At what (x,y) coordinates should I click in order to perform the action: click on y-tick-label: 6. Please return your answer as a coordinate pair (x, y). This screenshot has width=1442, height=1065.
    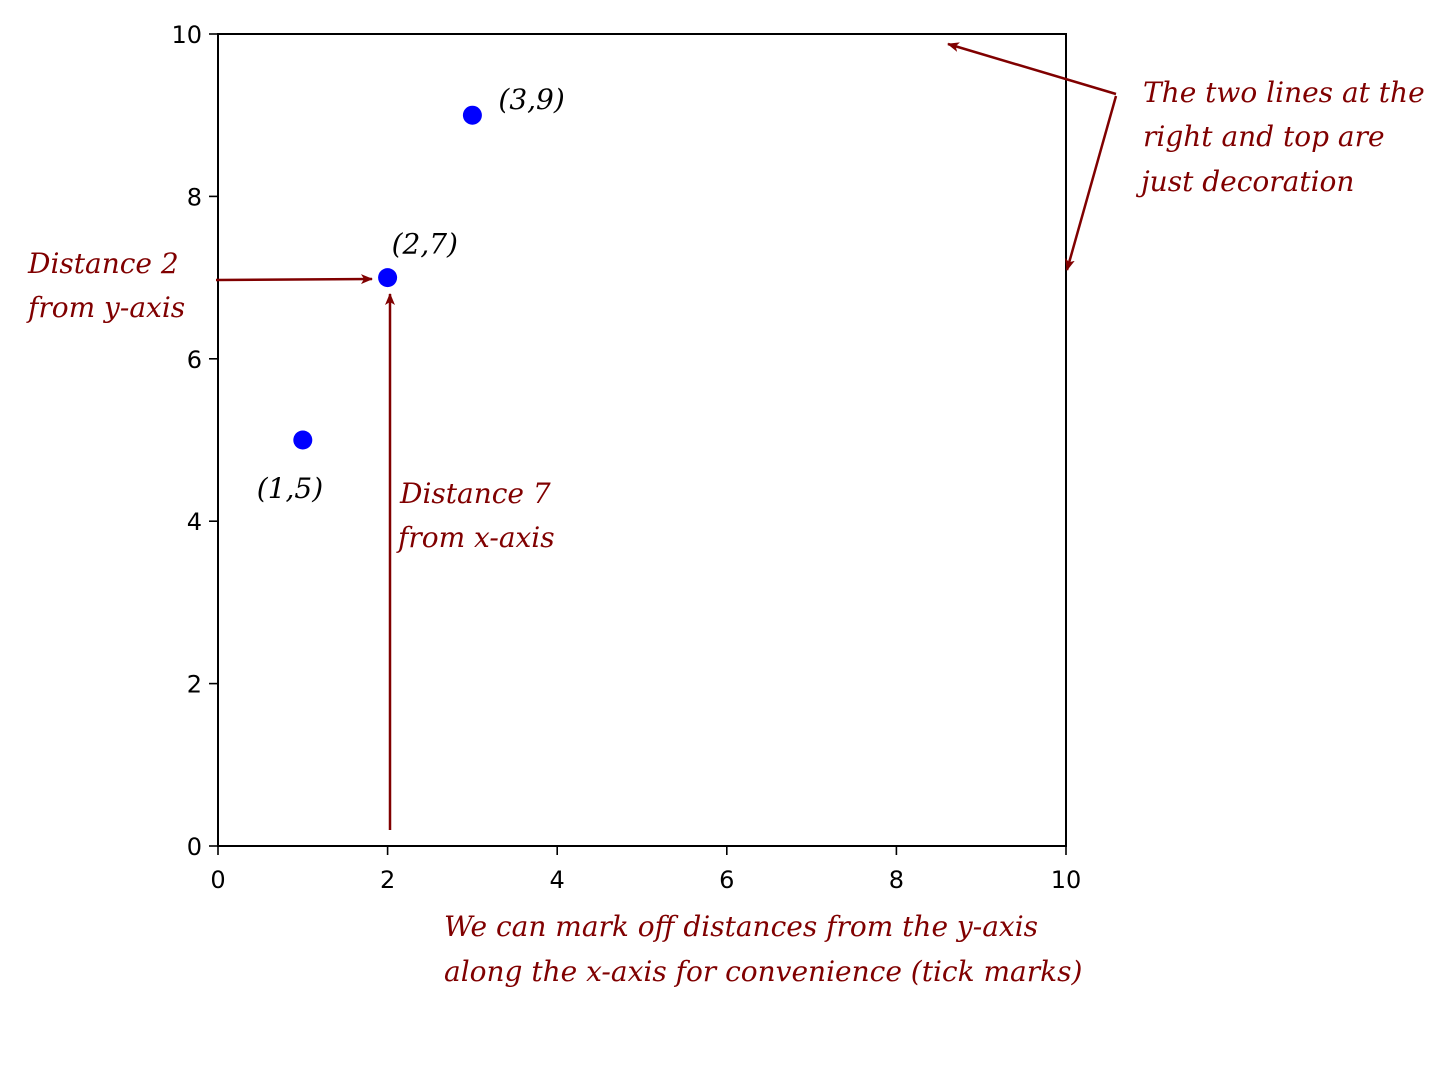
    Looking at the image, I should click on (194, 360).